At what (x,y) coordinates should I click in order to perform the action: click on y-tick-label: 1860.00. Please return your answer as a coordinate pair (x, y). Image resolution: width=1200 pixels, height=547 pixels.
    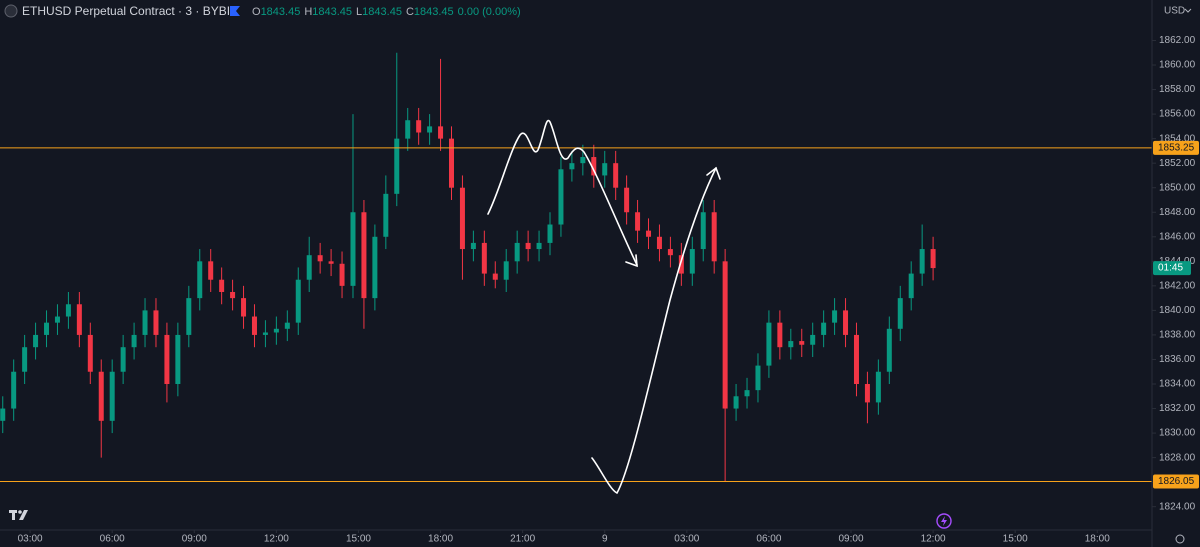
    Looking at the image, I should click on (1177, 65).